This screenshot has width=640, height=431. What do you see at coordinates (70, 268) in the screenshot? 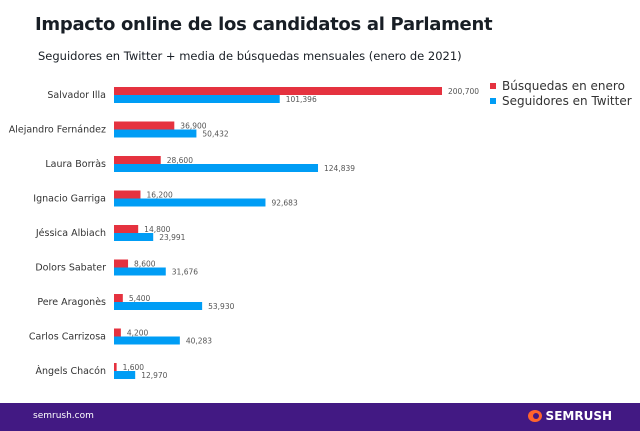
I see `category-label: Dolors Sabater` at bounding box center [70, 268].